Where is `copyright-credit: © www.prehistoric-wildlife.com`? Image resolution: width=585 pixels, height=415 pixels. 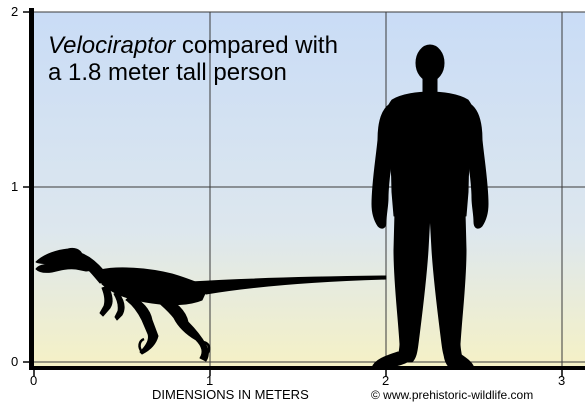 copyright-credit: © www.prehistoric-wildlife.com is located at coordinates (452, 395).